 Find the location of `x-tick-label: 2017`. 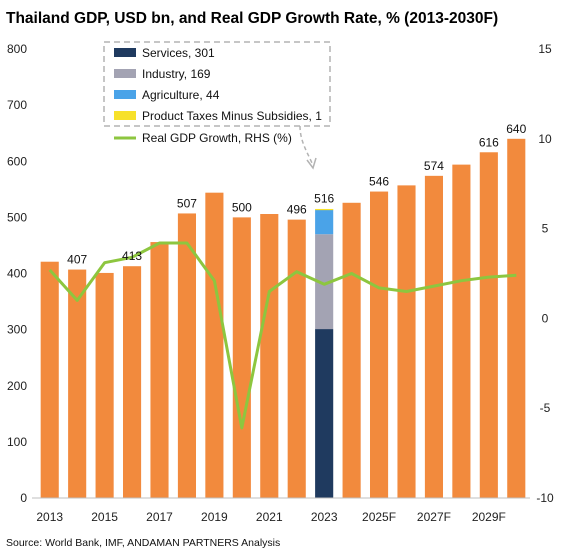

x-tick-label: 2017 is located at coordinates (159, 517).